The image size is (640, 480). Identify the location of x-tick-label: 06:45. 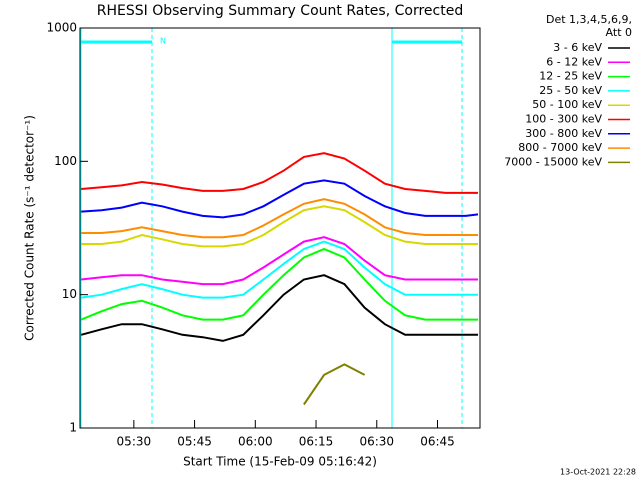
(437, 442).